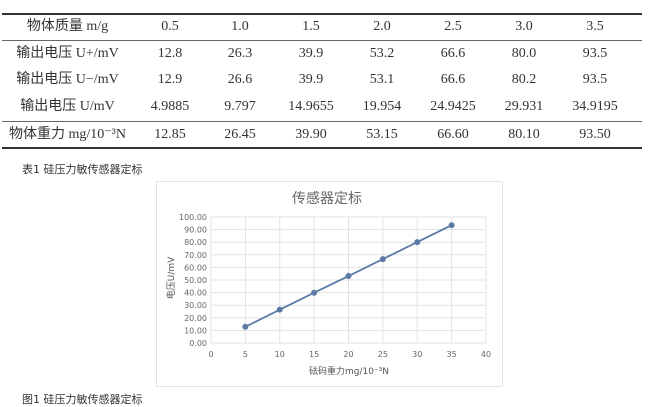 Image resolution: width=658 pixels, height=407 pixels. What do you see at coordinates (382, 134) in the screenshot?
I see `table-cell: 53.15` at bounding box center [382, 134].